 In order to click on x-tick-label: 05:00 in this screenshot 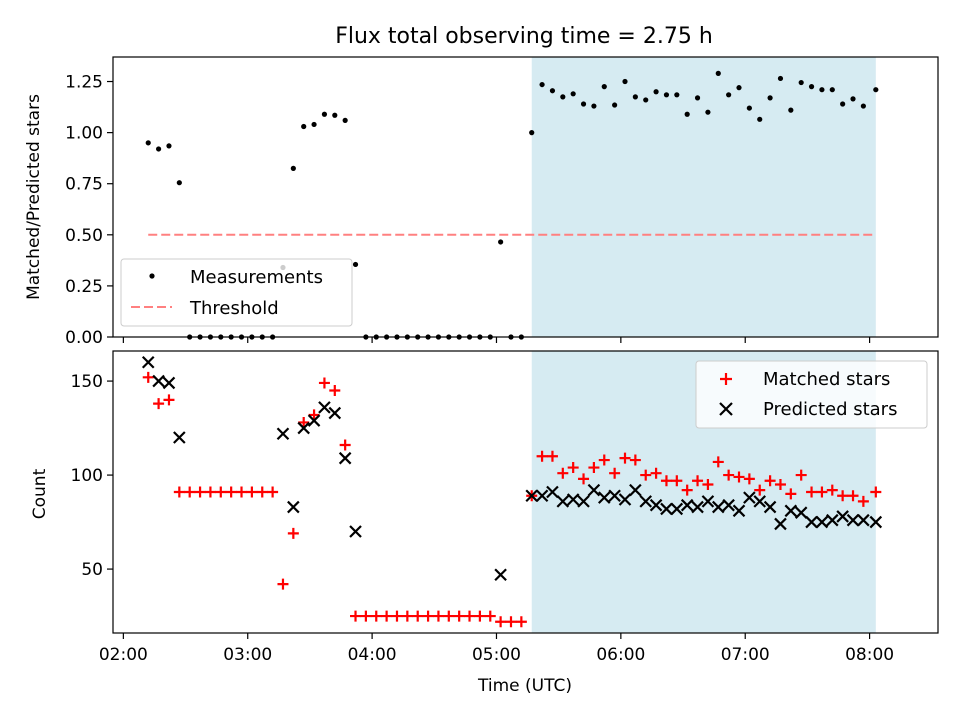, I will do `click(496, 655)`.